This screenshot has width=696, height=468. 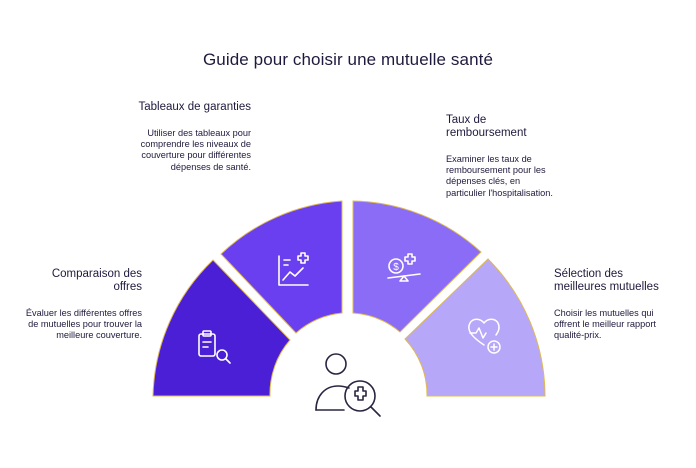 What do you see at coordinates (486, 126) in the screenshot?
I see `heading-taux: Taux de remboursement` at bounding box center [486, 126].